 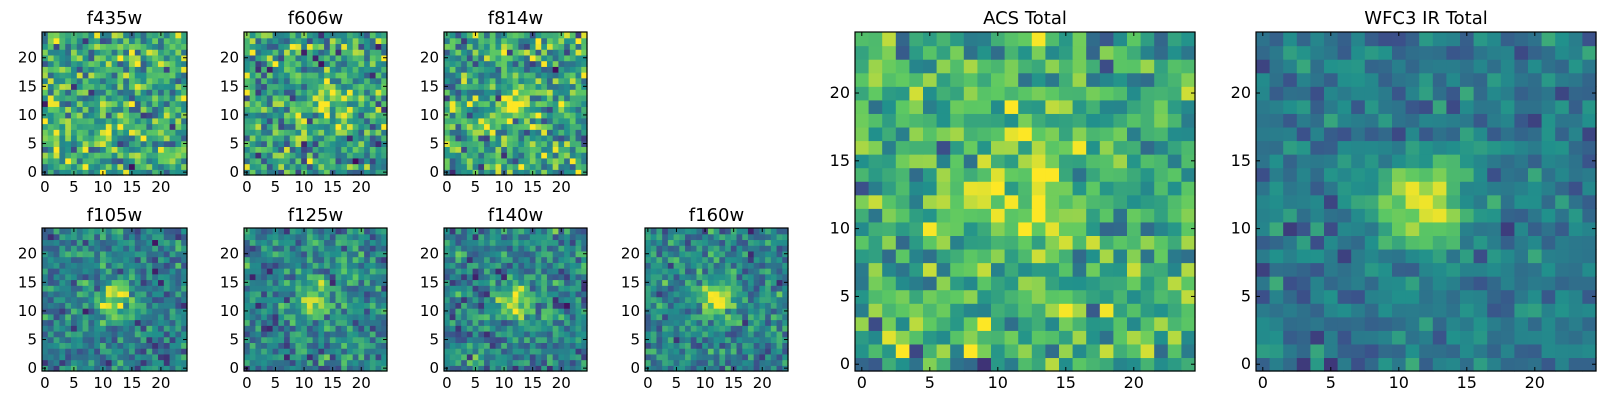 I want to click on panel-title: f814w, so click(x=515, y=18).